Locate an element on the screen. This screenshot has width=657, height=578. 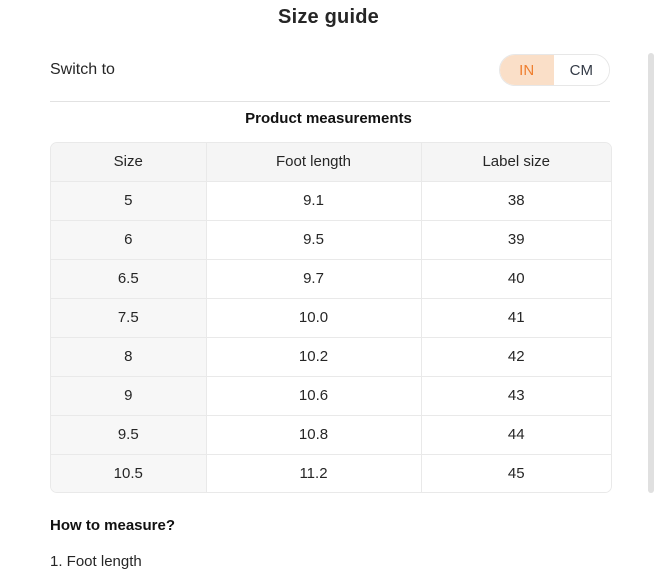
table-cell: 8 is located at coordinates (129, 357).